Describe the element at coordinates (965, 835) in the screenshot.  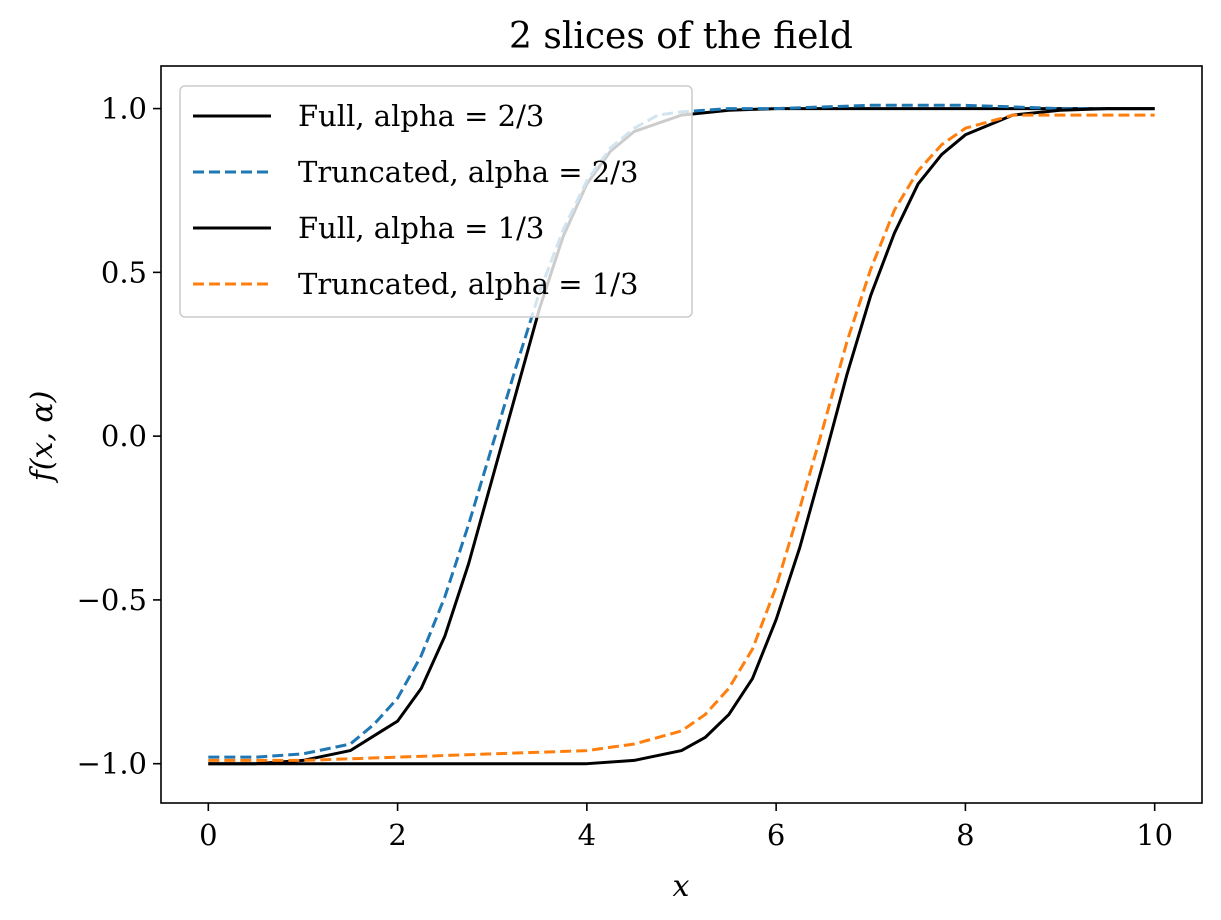
I see `x-tick-label: 8` at that location.